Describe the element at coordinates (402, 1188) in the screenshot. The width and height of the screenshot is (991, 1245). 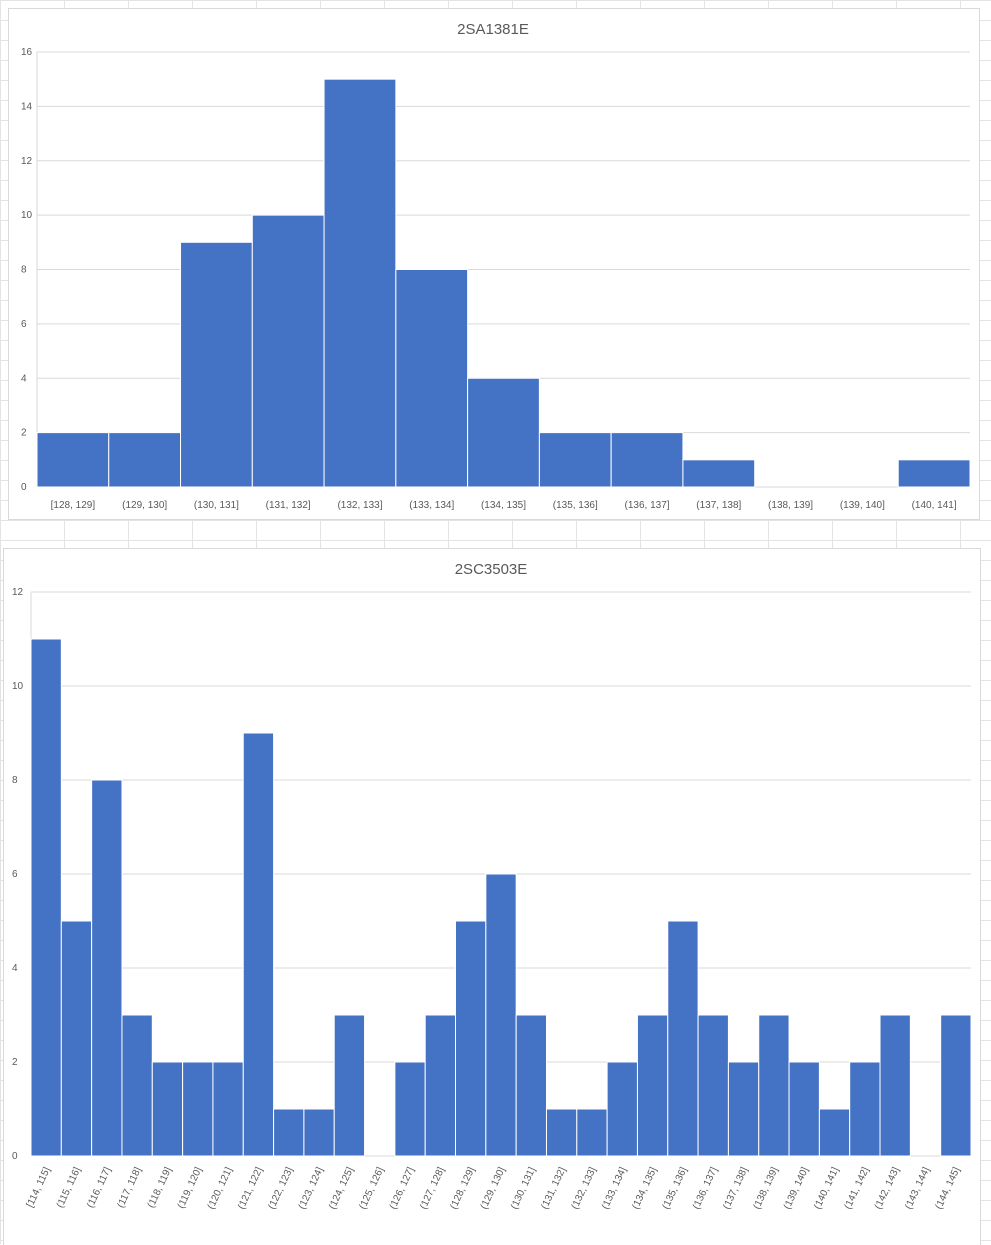
I see `x-tick-label: (126, 127]` at that location.